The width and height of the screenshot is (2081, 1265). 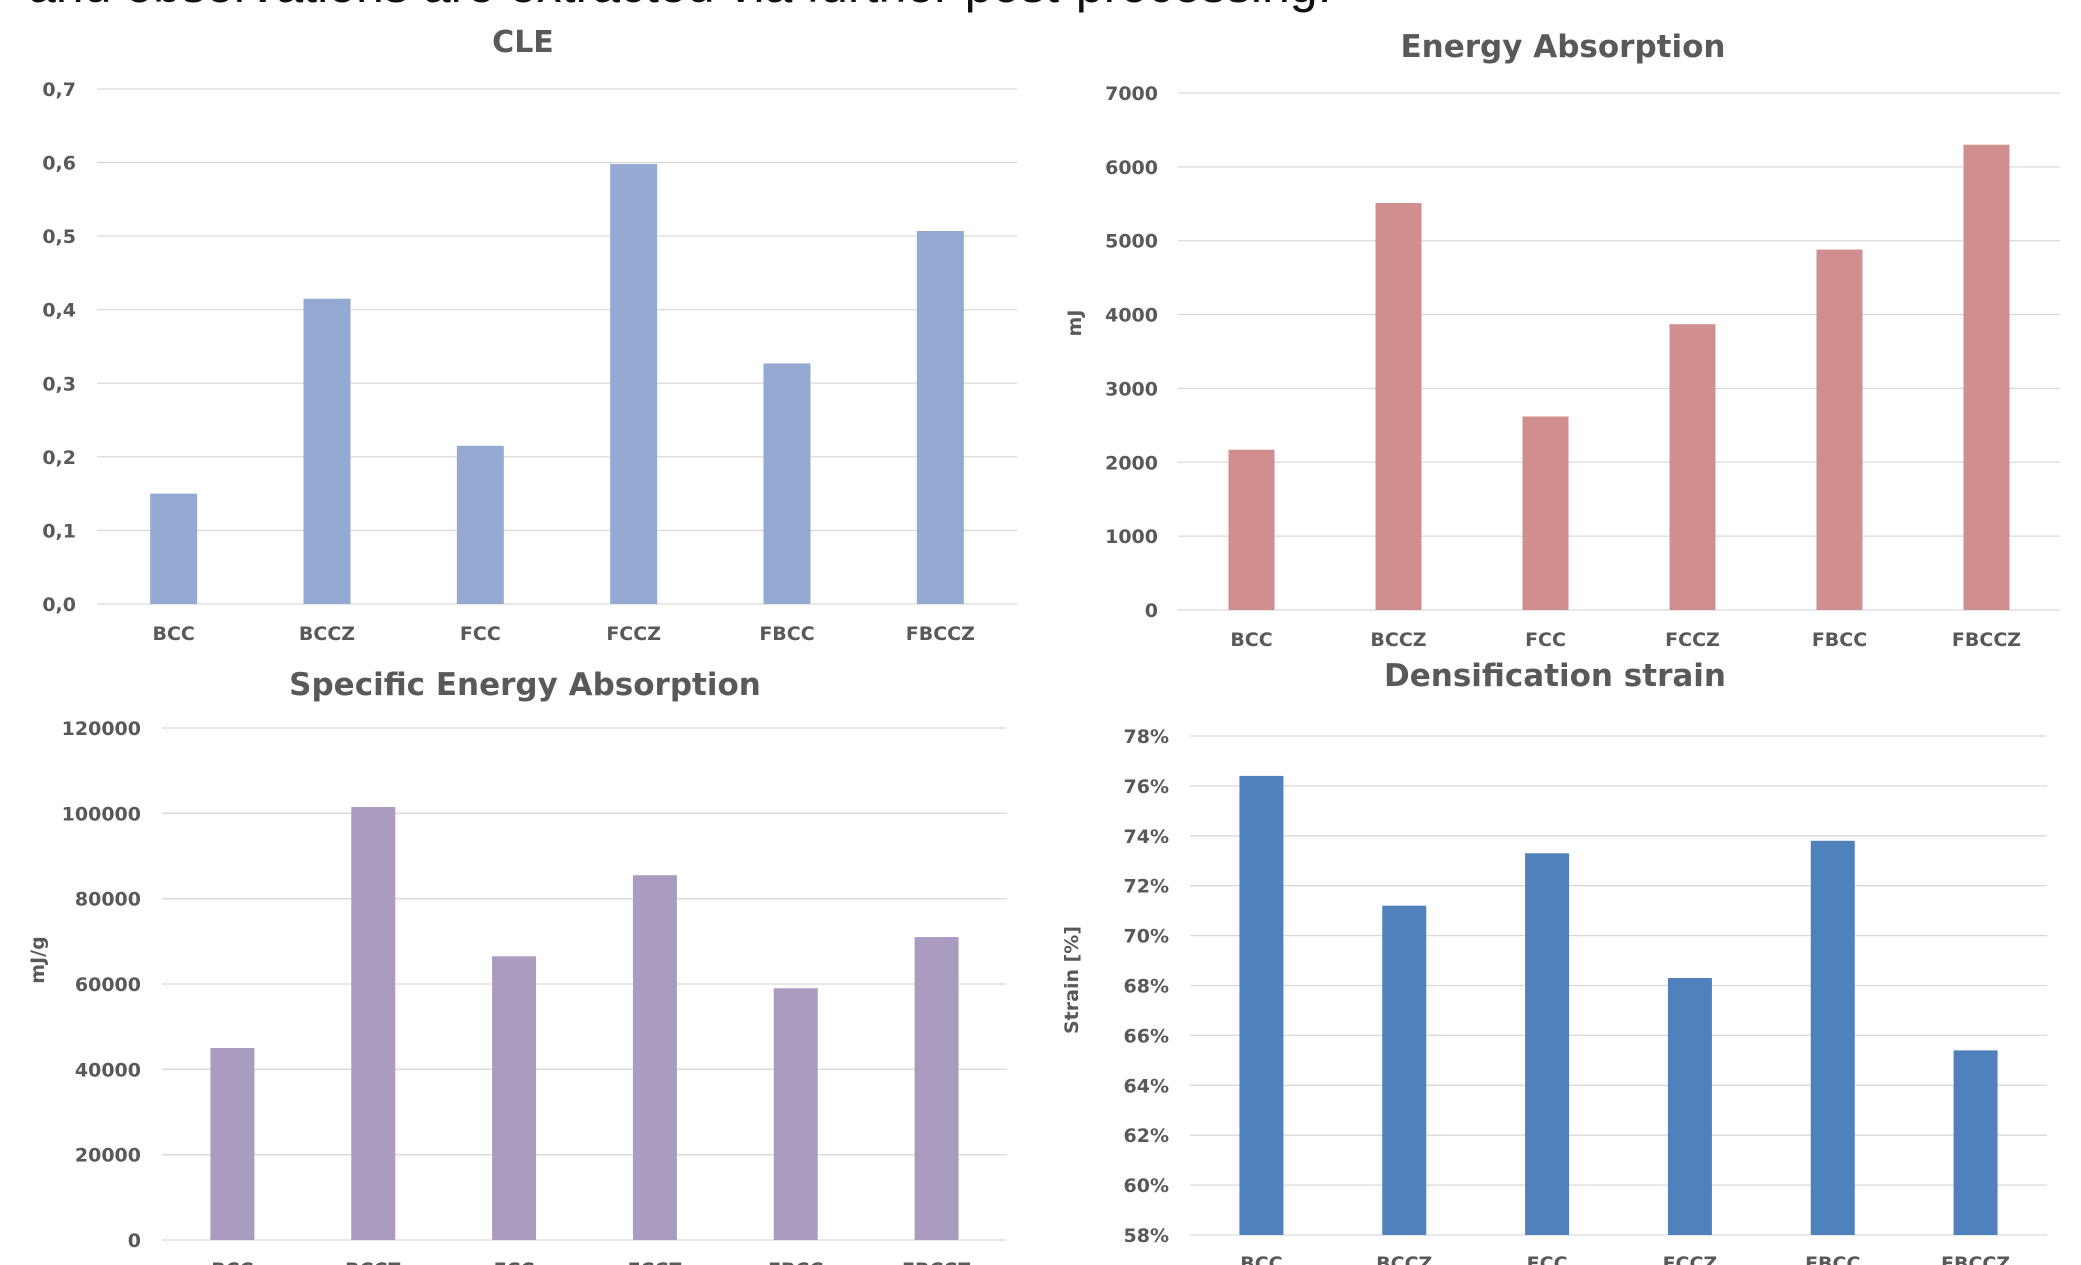 I want to click on y-tick-label: 66%, so click(x=1146, y=1036).